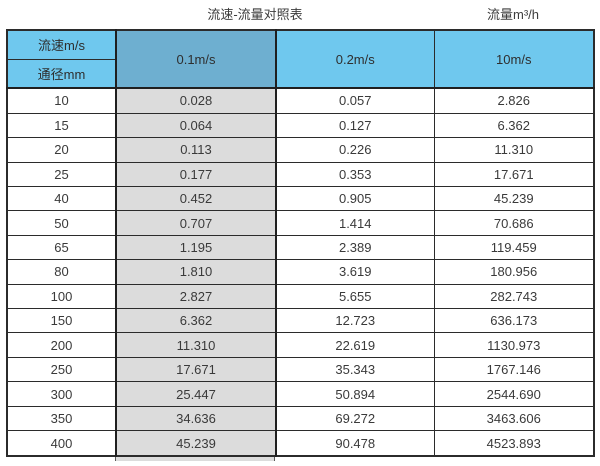 This screenshot has height=466, width=600. I want to click on table-row: 20 0.113 0.226 11.310, so click(300, 150).